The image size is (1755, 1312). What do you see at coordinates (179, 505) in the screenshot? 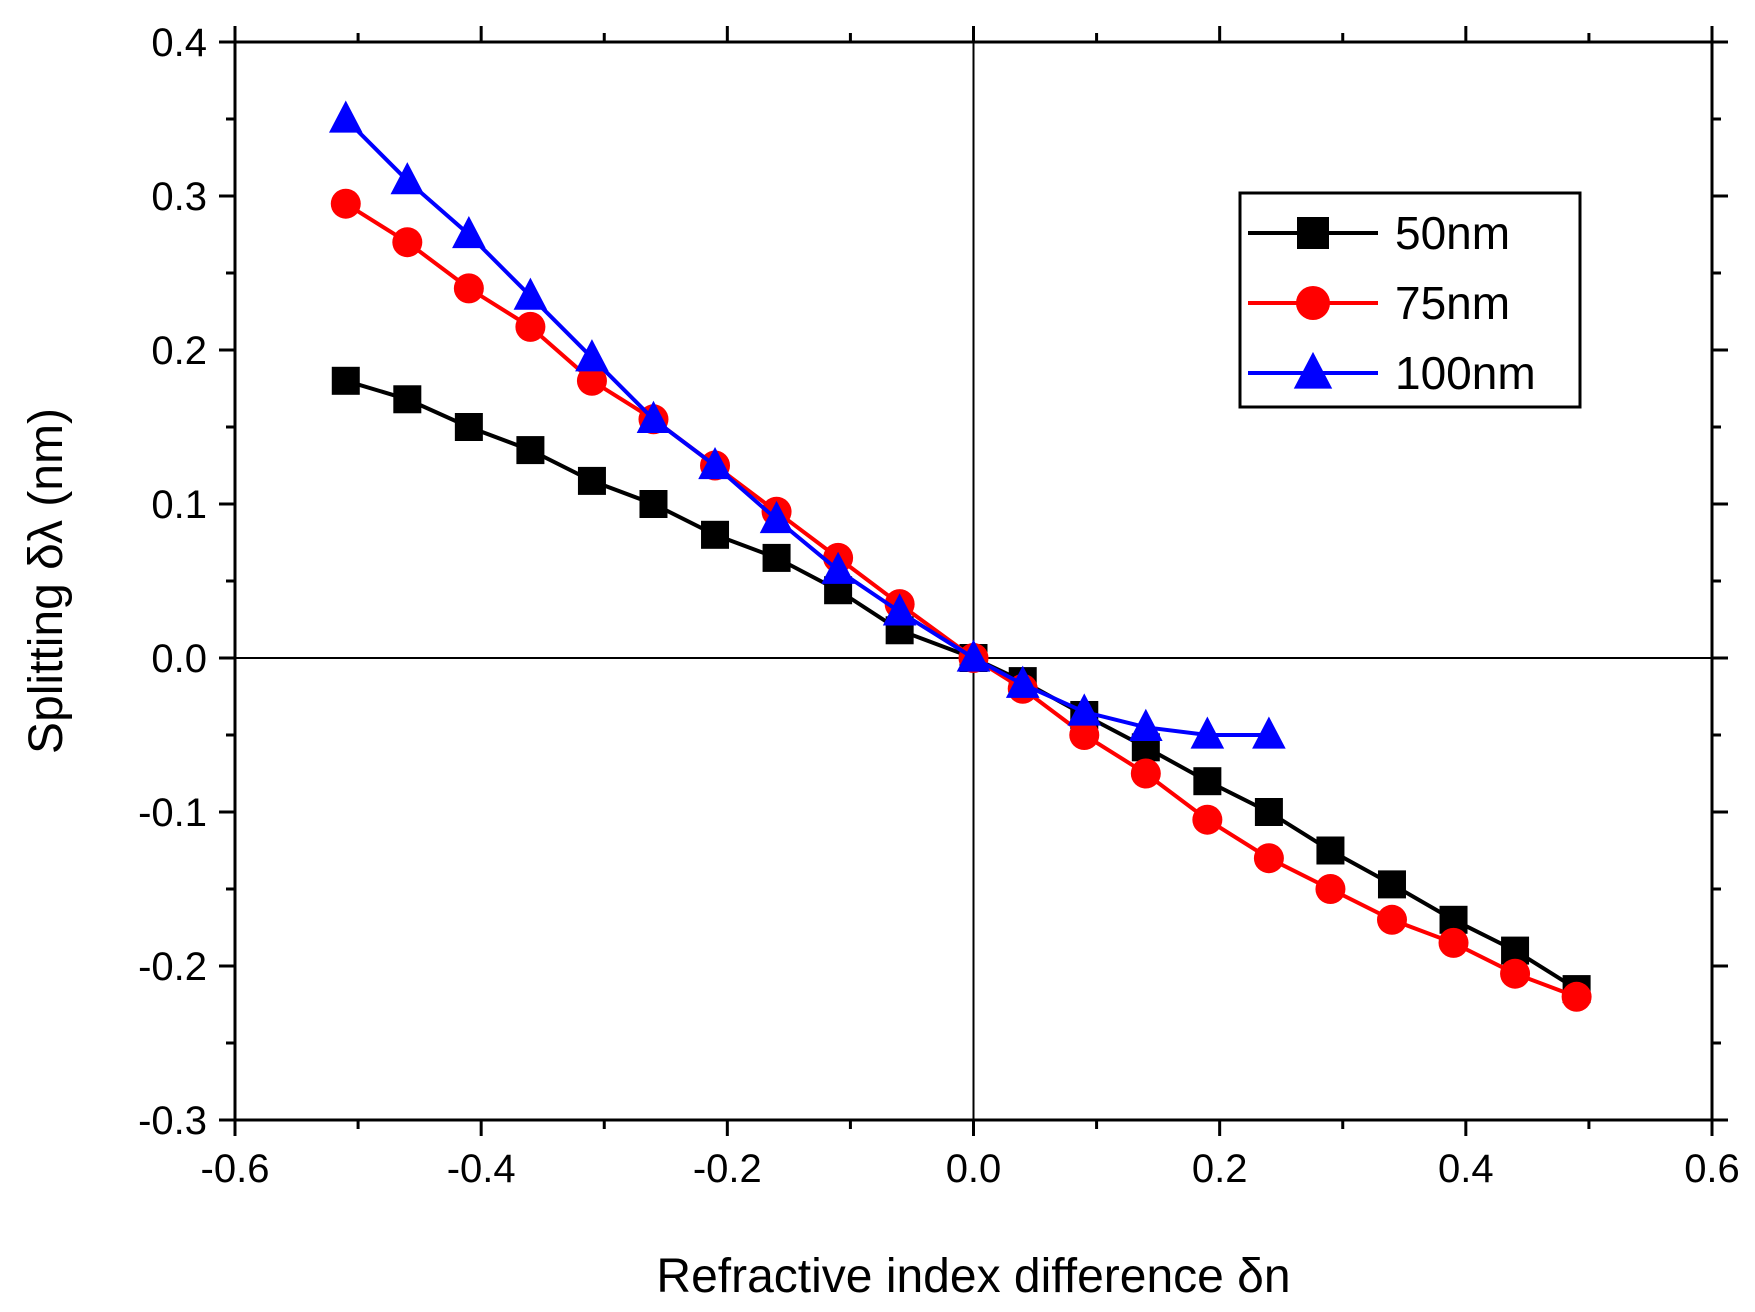
I see `y-tick-label: 0.1` at bounding box center [179, 505].